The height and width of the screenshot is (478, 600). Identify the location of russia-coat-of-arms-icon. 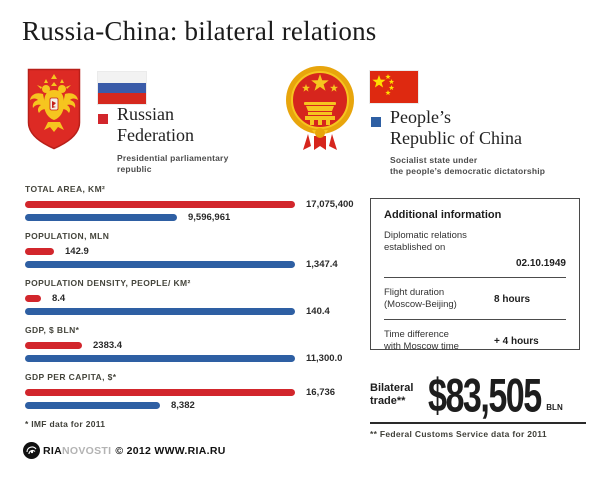
(54, 109).